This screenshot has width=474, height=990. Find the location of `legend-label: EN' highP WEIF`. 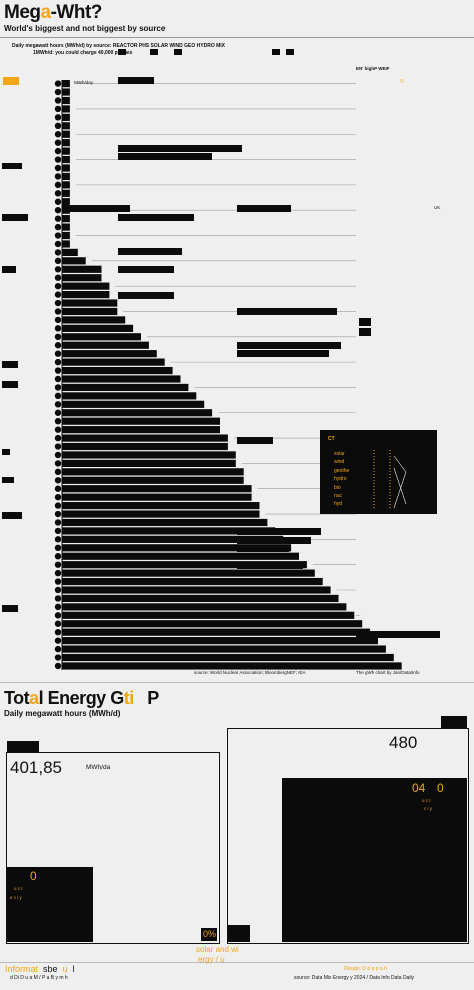

legend-label: EN' highP WEIF is located at coordinates (373, 68).